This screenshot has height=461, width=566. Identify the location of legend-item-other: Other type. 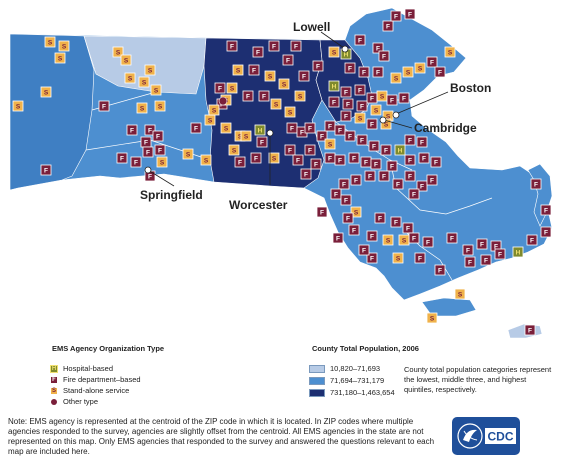
(74, 401).